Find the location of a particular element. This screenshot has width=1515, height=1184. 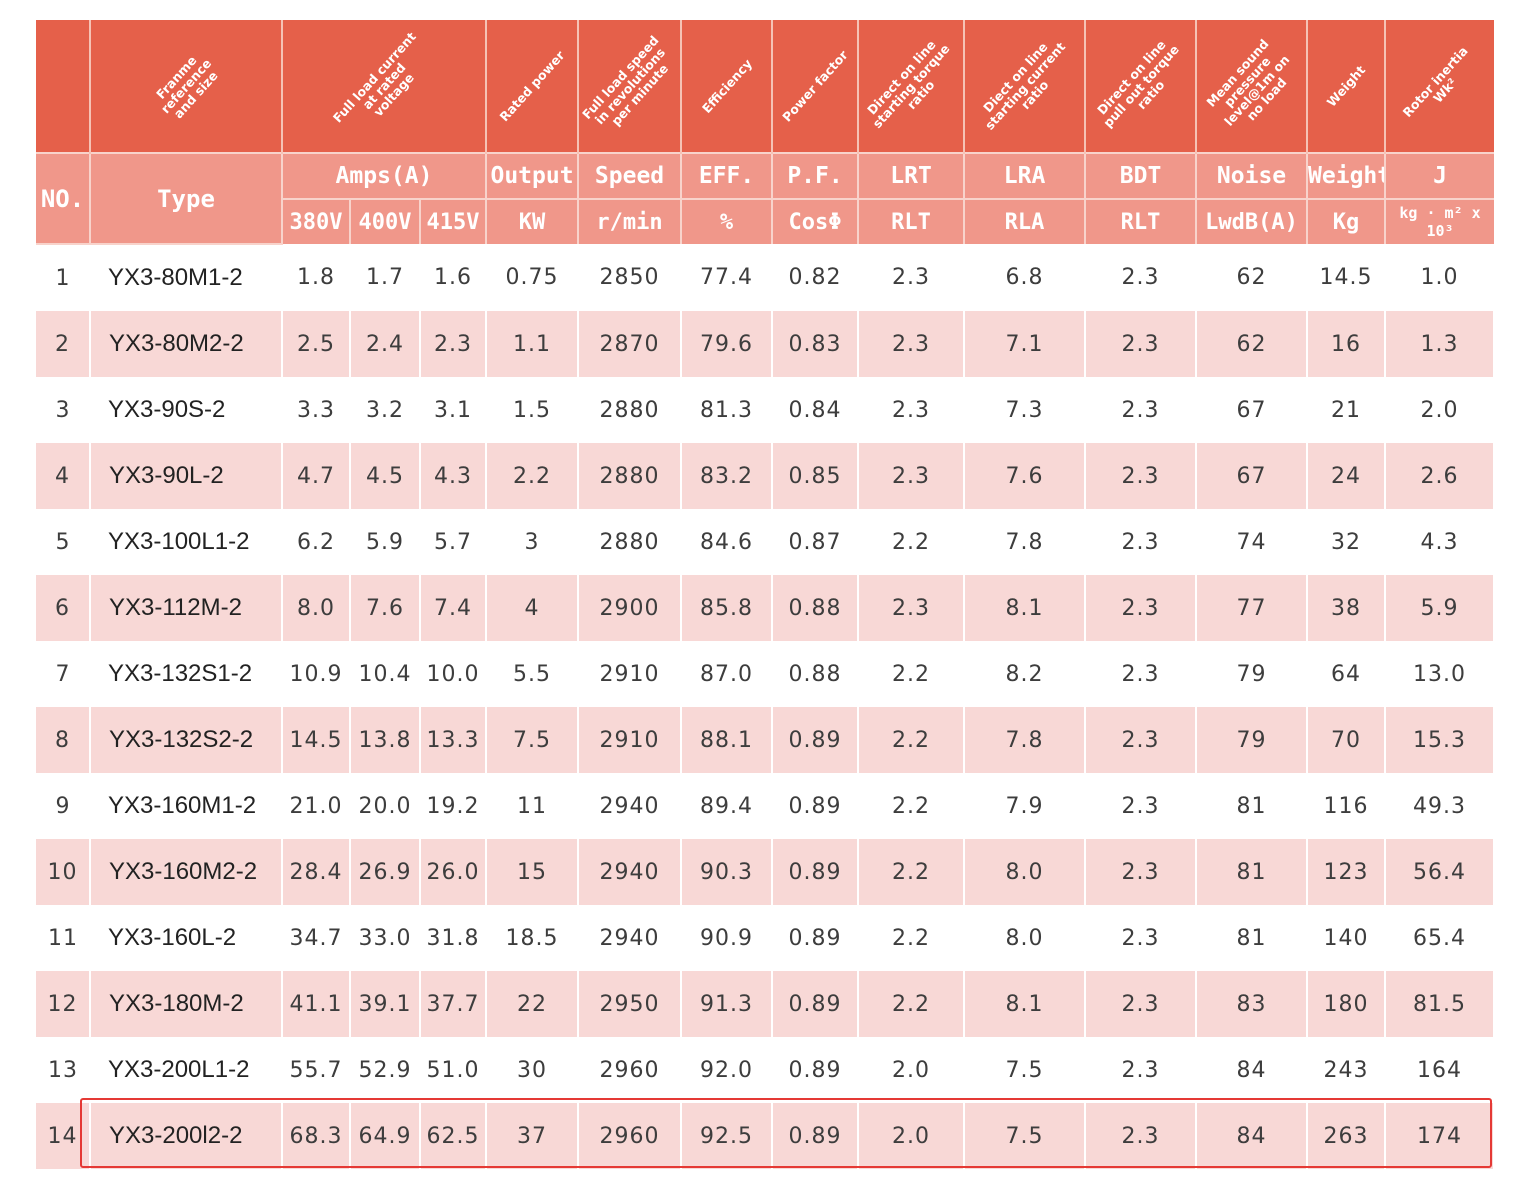

amps-415v-cell: 19.2 is located at coordinates (453, 806).